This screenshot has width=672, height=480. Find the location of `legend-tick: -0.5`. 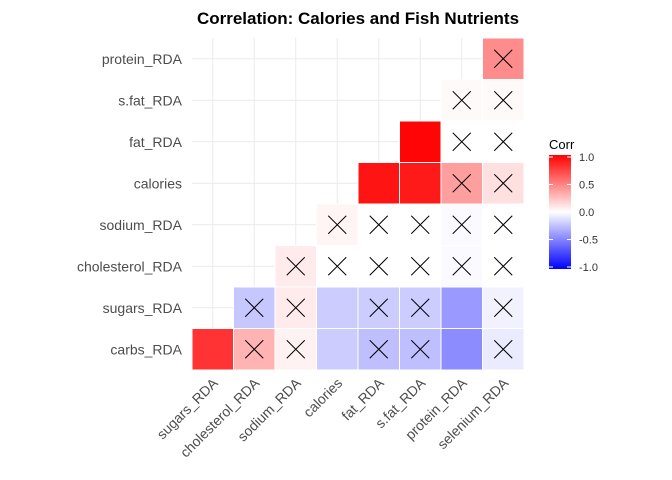

legend-tick: -0.5 is located at coordinates (573, 241).